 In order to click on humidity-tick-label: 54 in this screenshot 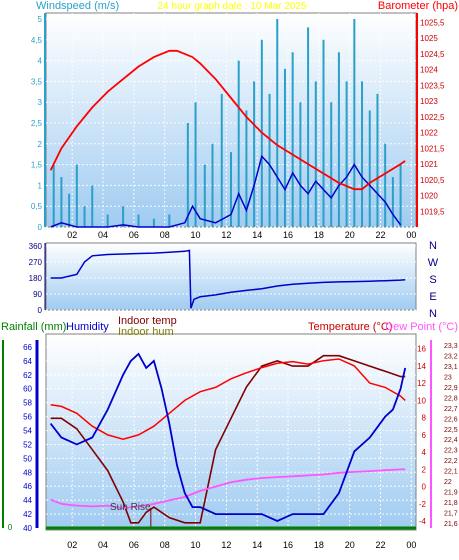, I will do `click(27, 431)`.